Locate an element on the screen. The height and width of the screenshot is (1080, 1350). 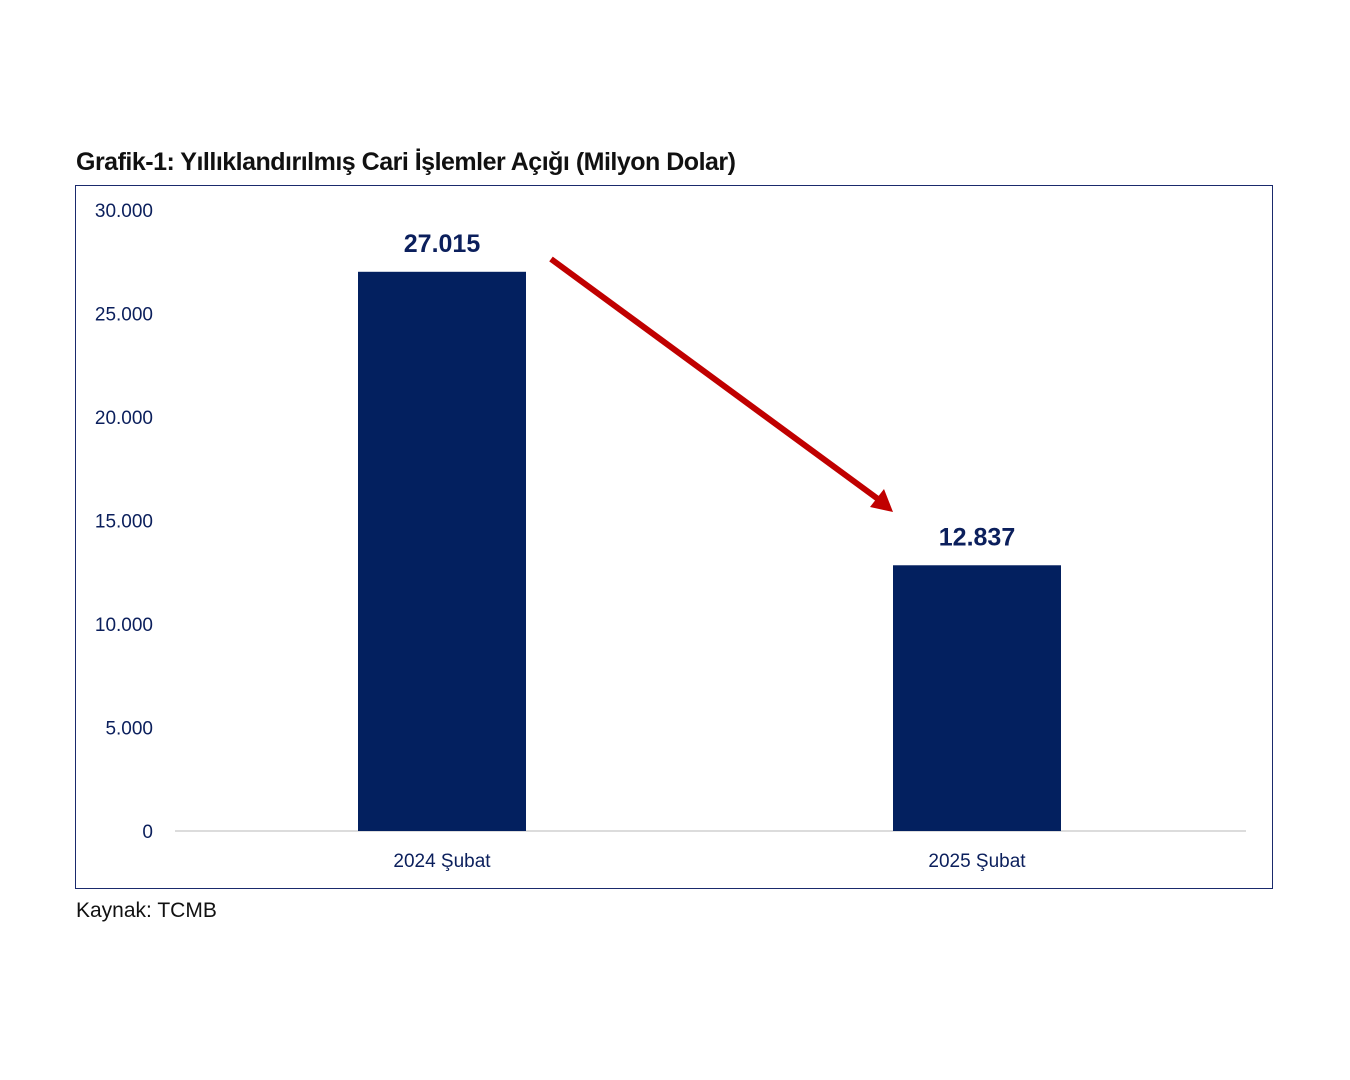
y-tick-label: 20.000 is located at coordinates (124, 418).